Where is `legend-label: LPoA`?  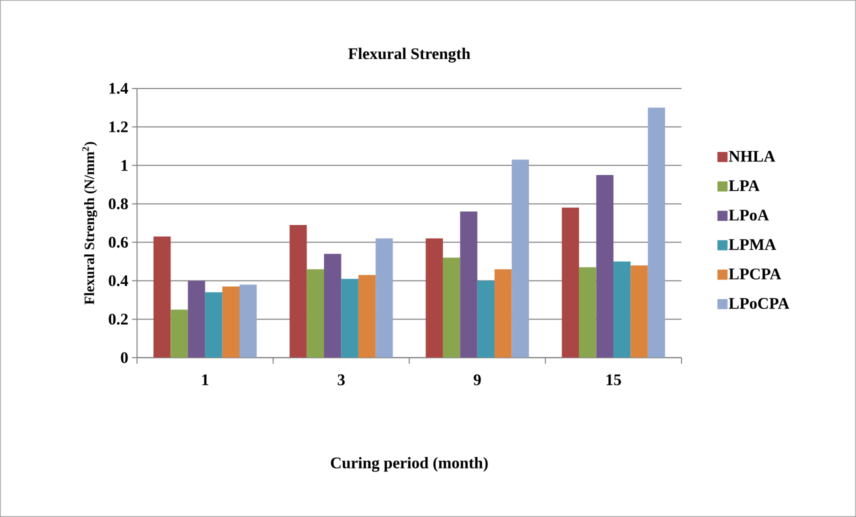 legend-label: LPoA is located at coordinates (748, 215).